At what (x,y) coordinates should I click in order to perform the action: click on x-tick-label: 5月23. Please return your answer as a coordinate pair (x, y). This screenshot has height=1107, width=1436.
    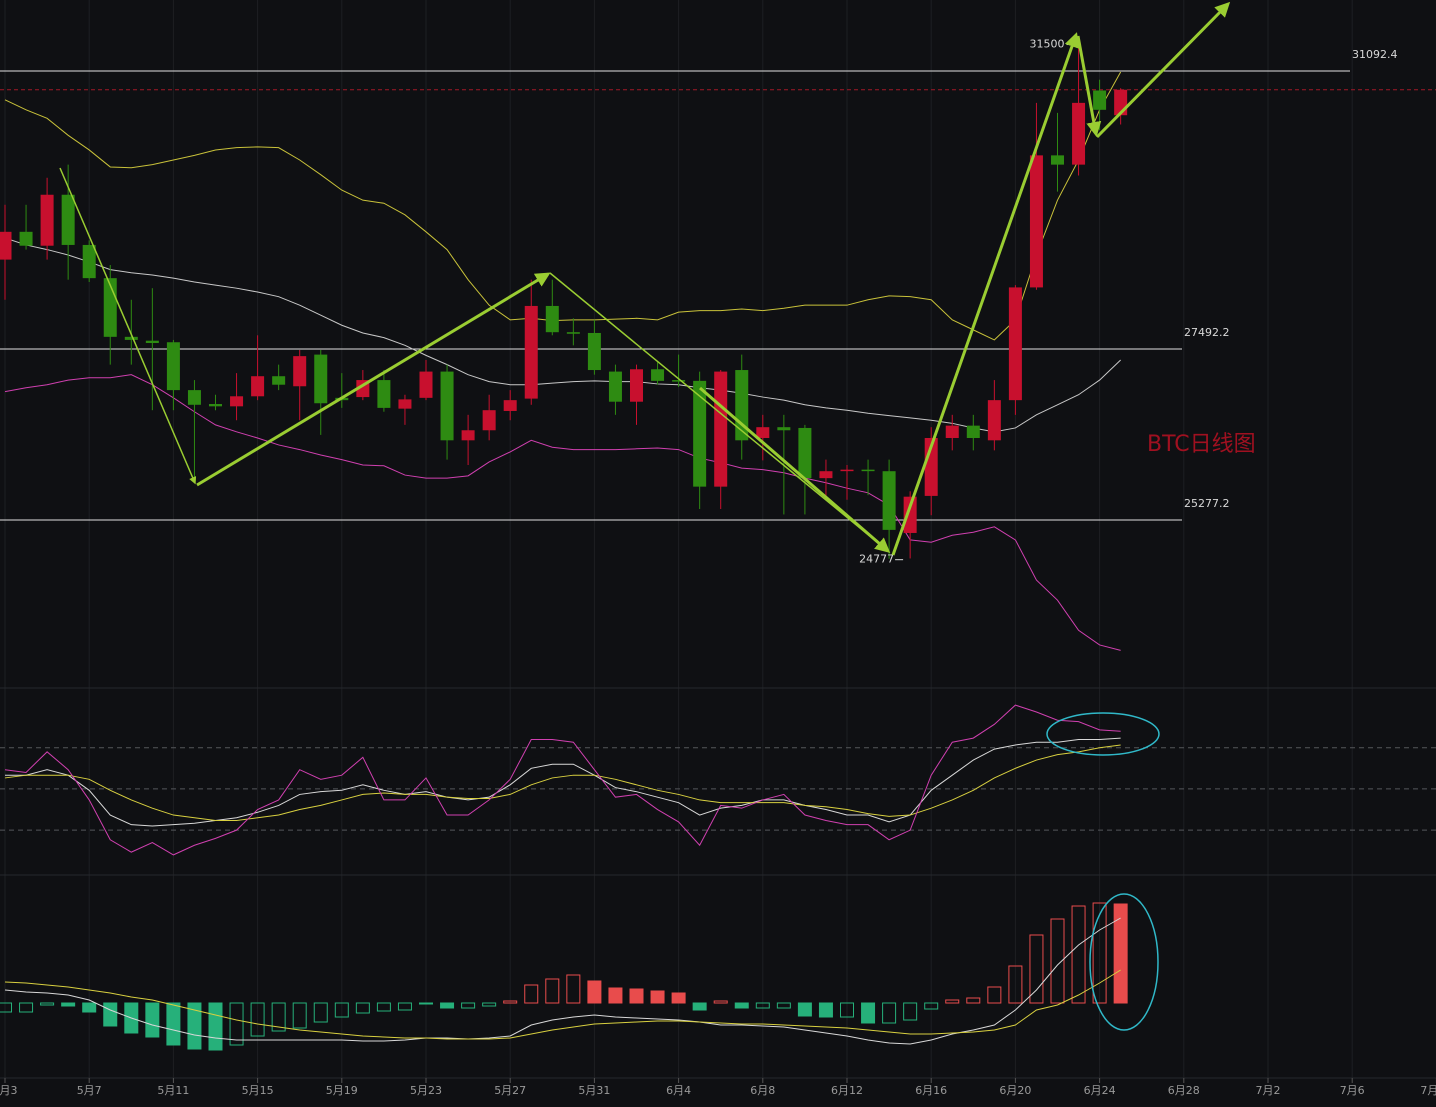
    Looking at the image, I should click on (426, 1090).